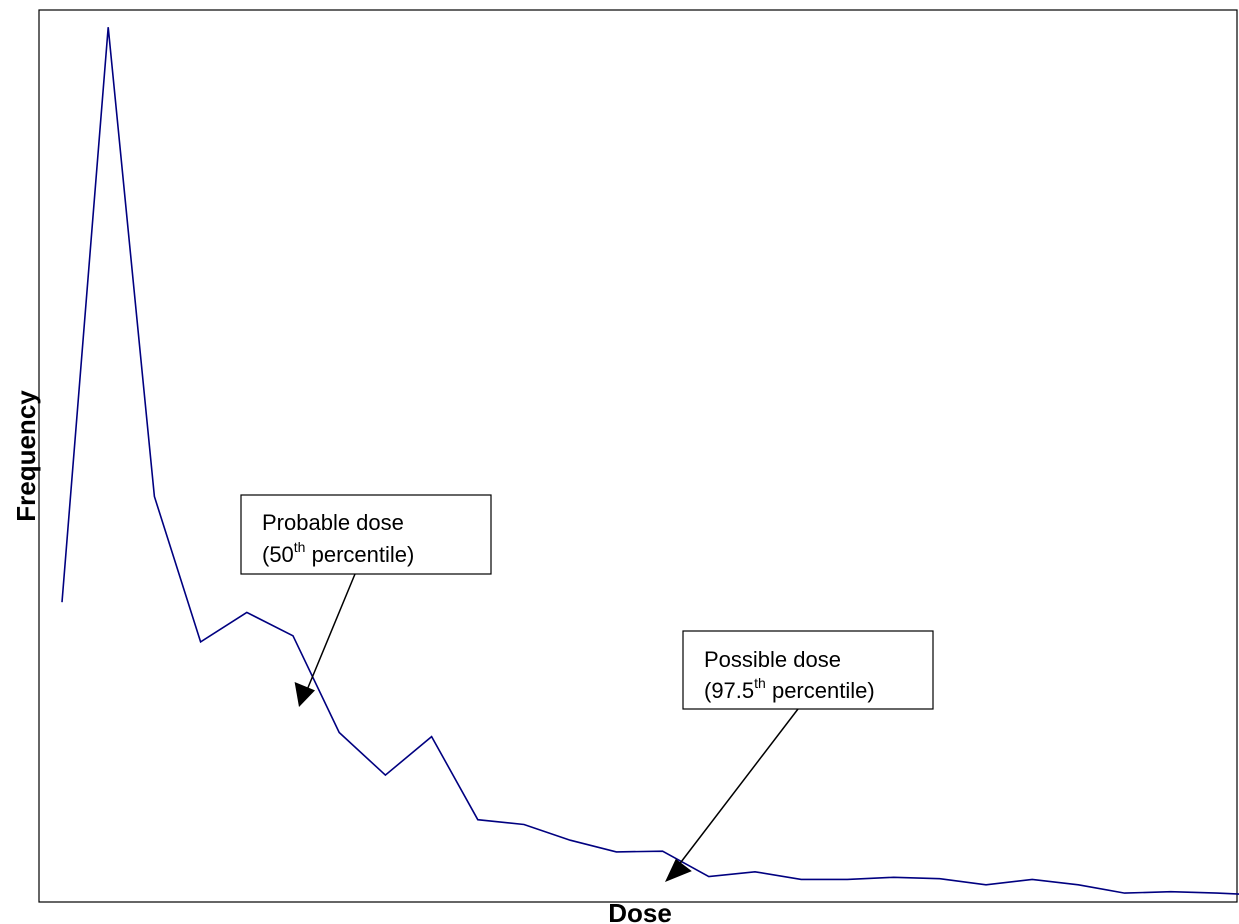 The width and height of the screenshot is (1239, 924). Describe the element at coordinates (331, 632) in the screenshot. I see `callout-probable-dose-arrow-line` at that location.